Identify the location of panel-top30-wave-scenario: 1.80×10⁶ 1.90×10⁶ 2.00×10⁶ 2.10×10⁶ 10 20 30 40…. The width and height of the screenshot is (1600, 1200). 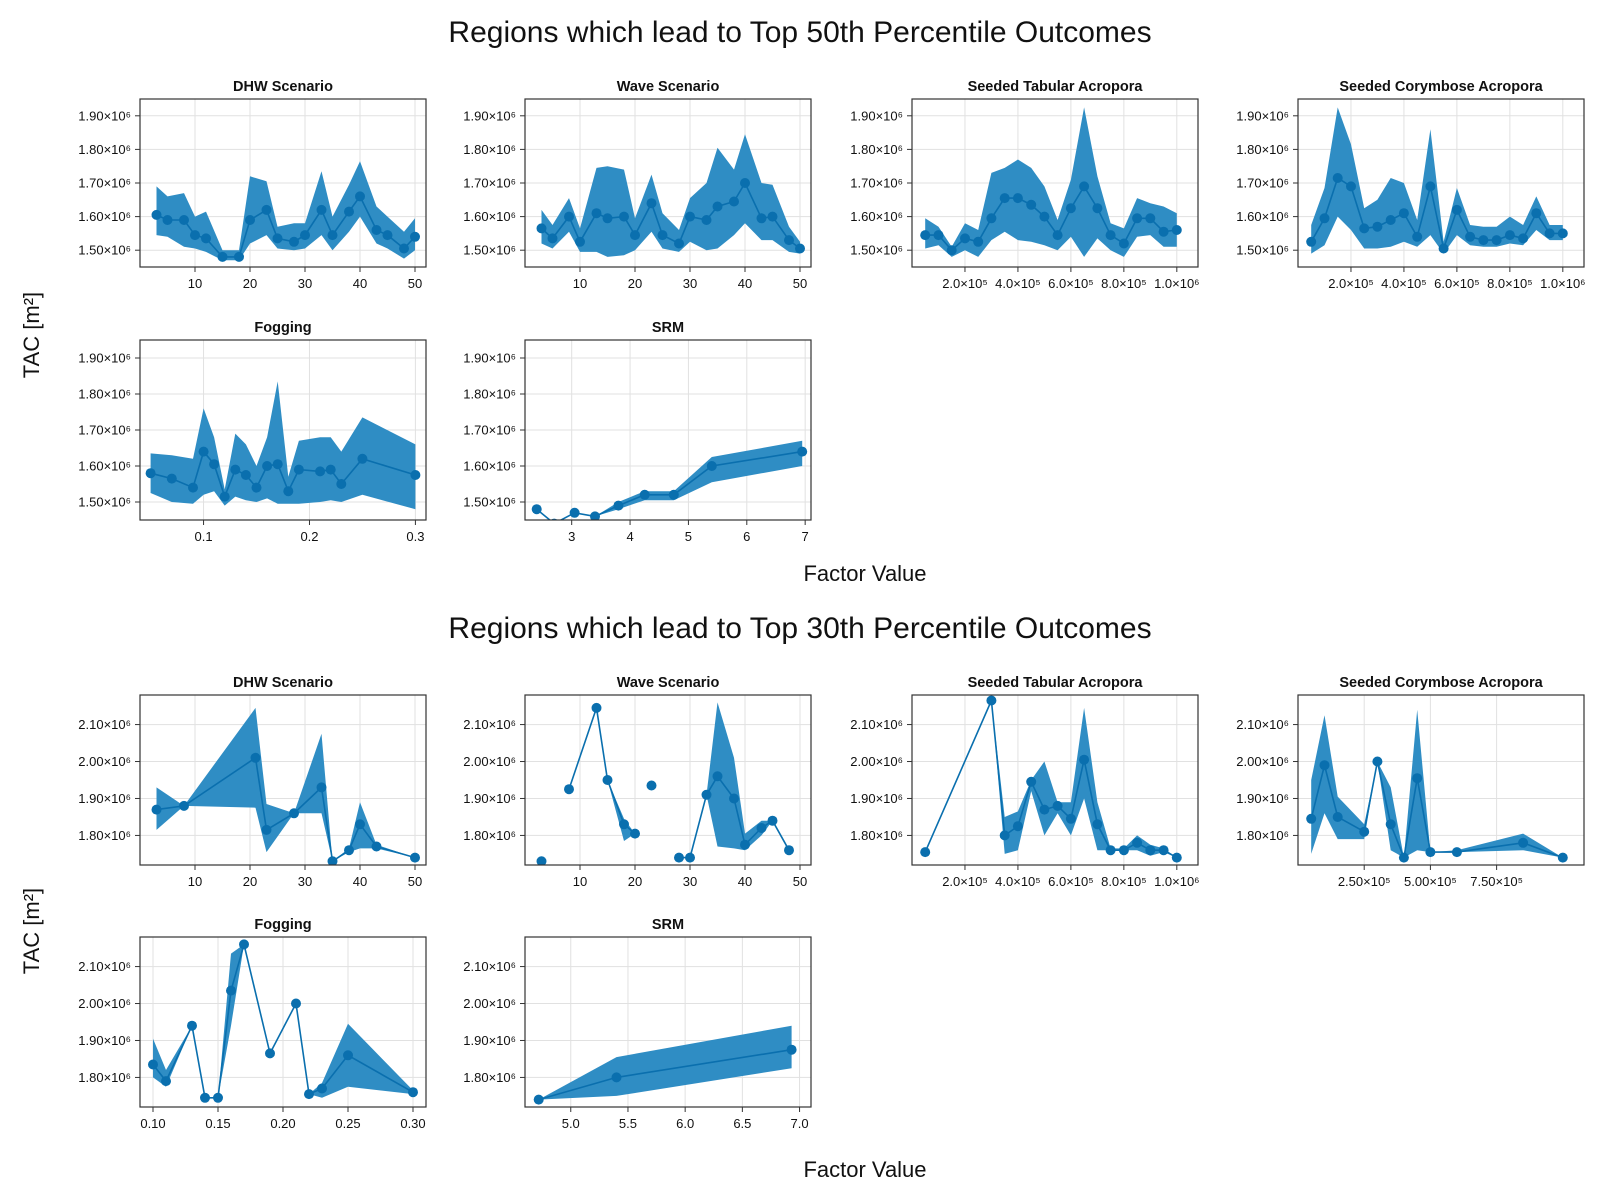
(637, 782).